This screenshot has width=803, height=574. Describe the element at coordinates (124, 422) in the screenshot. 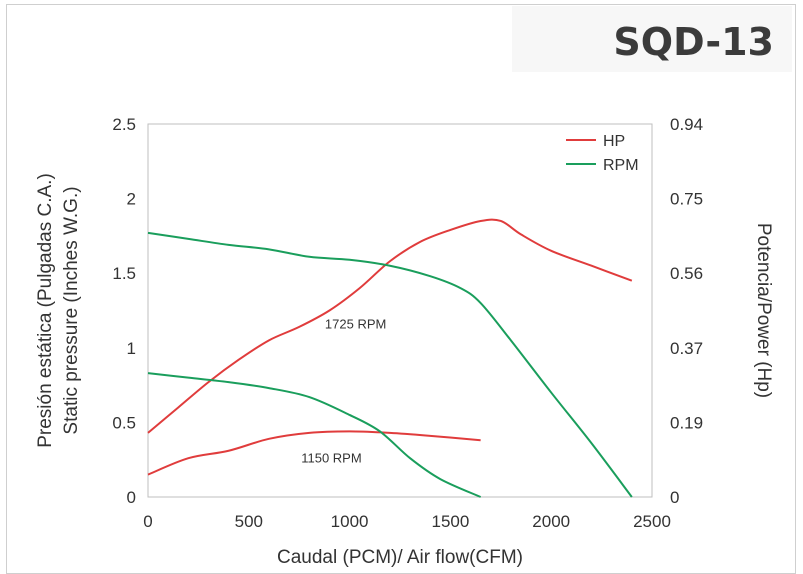

I see `y-tick-label: 0.5` at that location.